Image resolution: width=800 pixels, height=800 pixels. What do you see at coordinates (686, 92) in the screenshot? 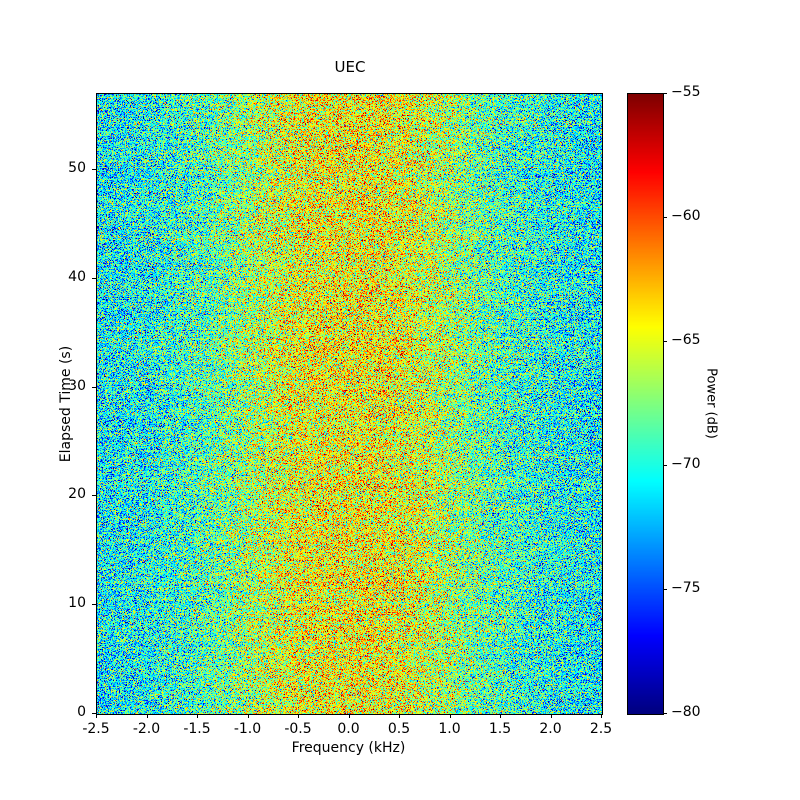
I see `colorbar-tick-label: −55` at bounding box center [686, 92].